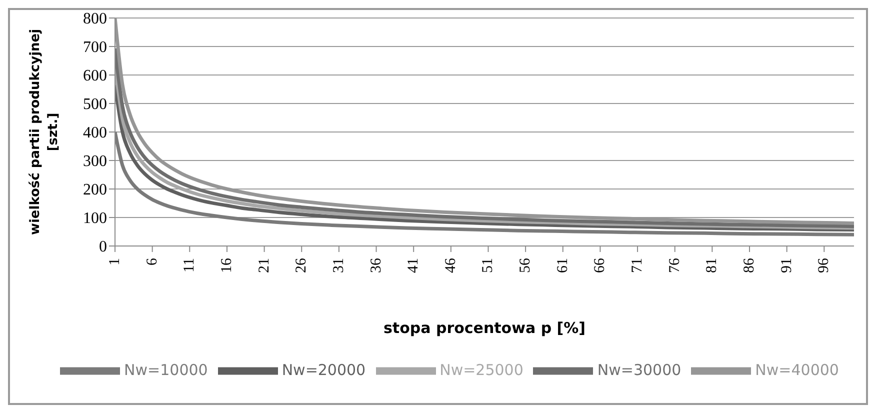 The width and height of the screenshot is (876, 413). Describe the element at coordinates (264, 265) in the screenshot. I see `x-tick-label: 21` at that location.